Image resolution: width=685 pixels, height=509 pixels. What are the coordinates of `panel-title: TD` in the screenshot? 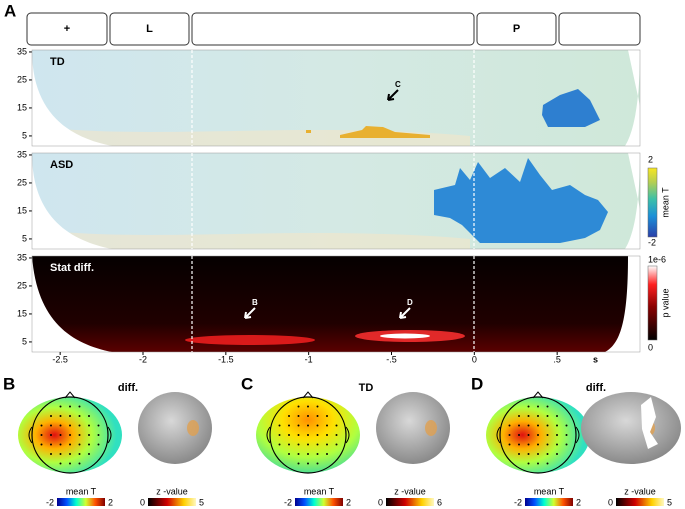 It's located at (366, 388).